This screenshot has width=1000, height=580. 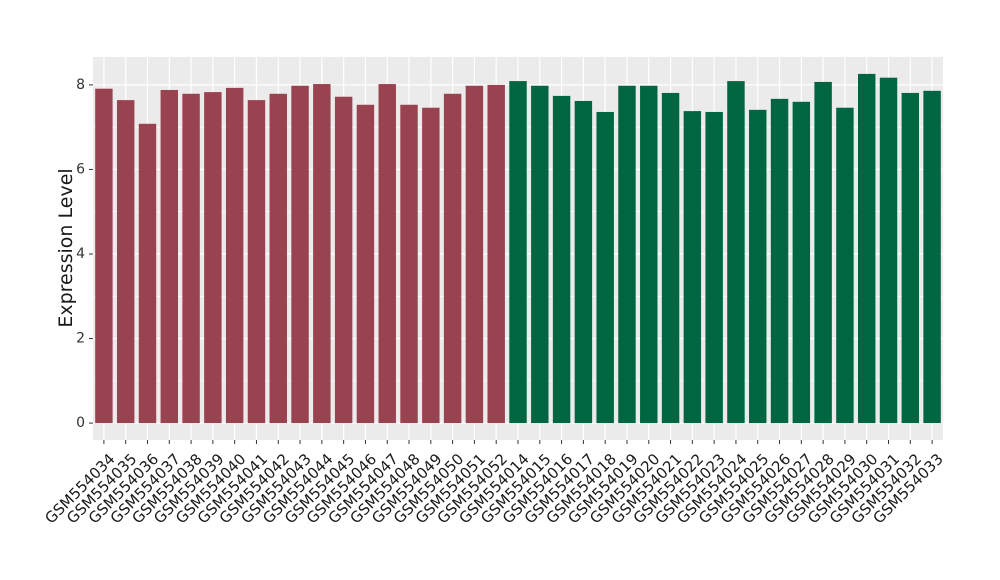 I want to click on y-tick-label: 4, so click(x=80, y=254).